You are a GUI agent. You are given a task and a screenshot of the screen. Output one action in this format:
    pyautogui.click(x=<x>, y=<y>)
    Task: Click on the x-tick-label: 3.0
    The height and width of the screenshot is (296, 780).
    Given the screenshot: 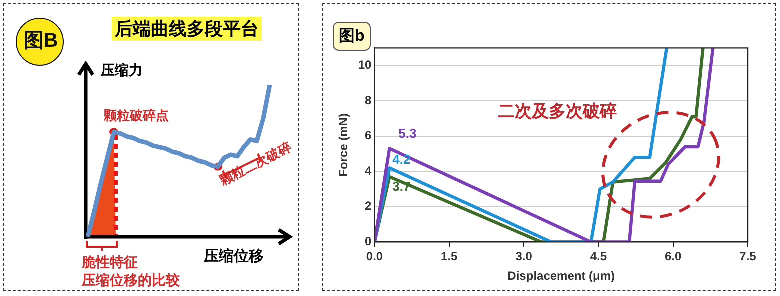 What is the action you would take?
    pyautogui.click(x=524, y=257)
    